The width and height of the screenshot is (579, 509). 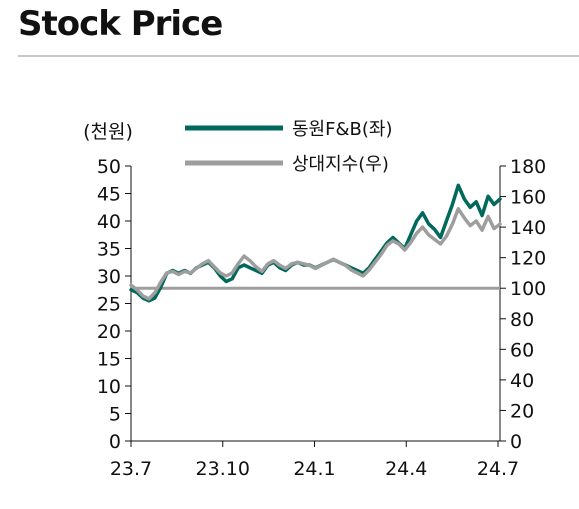 What do you see at coordinates (522, 381) in the screenshot?
I see `right-y-tick-label: 40` at bounding box center [522, 381].